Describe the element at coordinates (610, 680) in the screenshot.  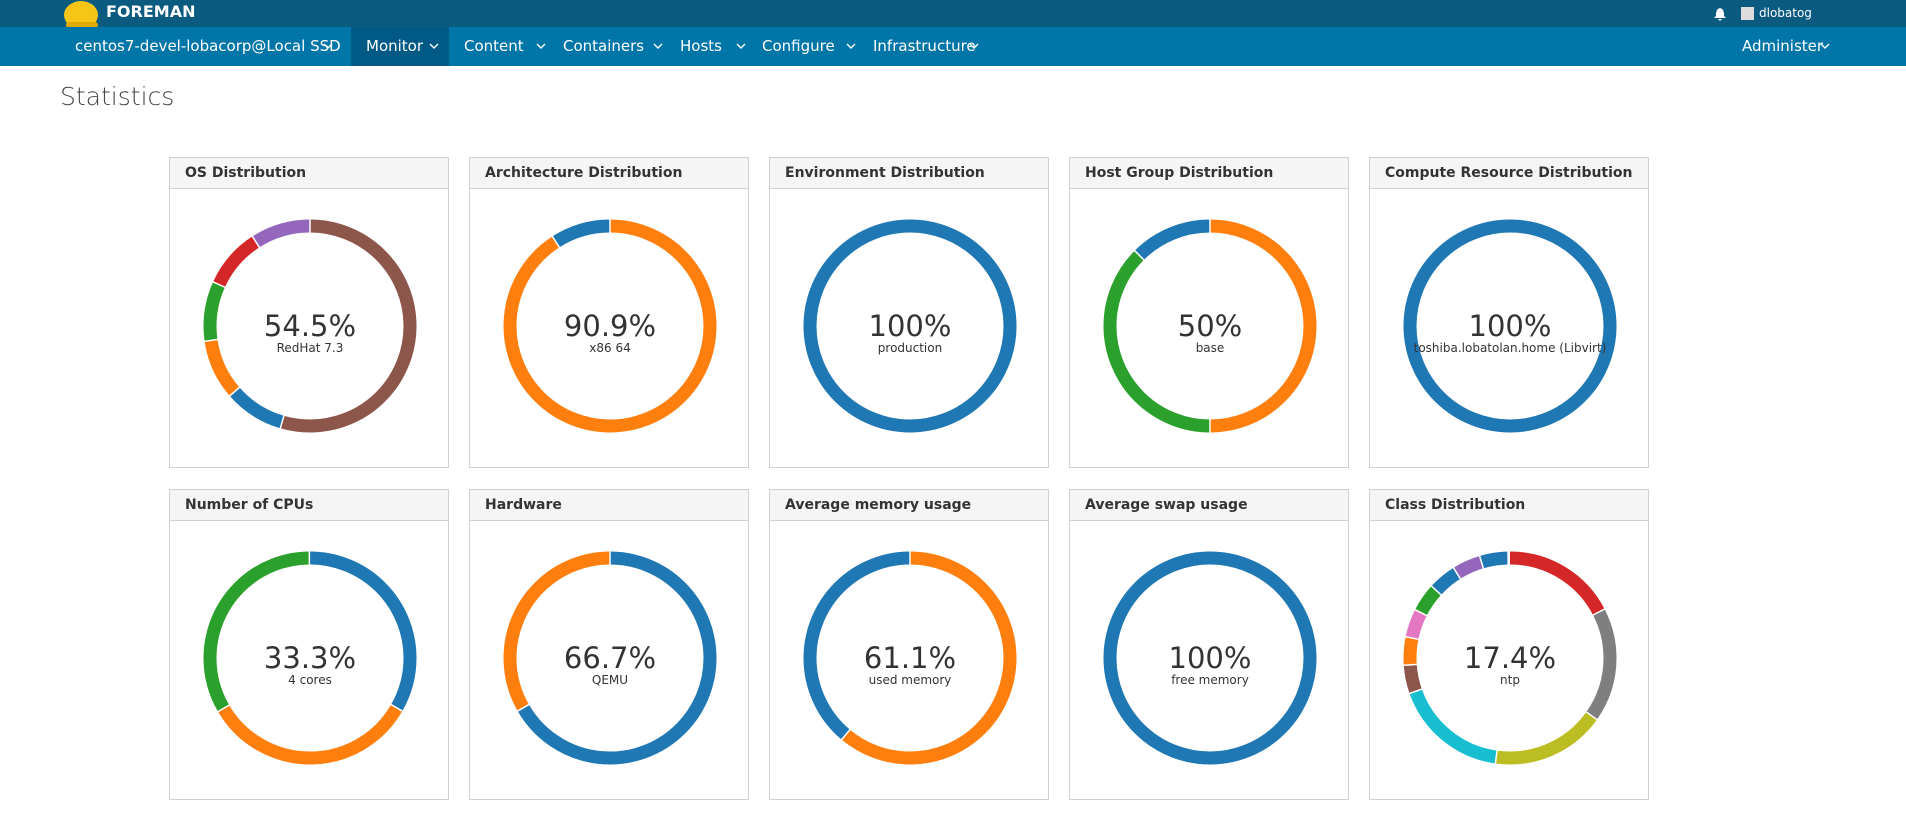
I see `center-label: QEMU` at that location.